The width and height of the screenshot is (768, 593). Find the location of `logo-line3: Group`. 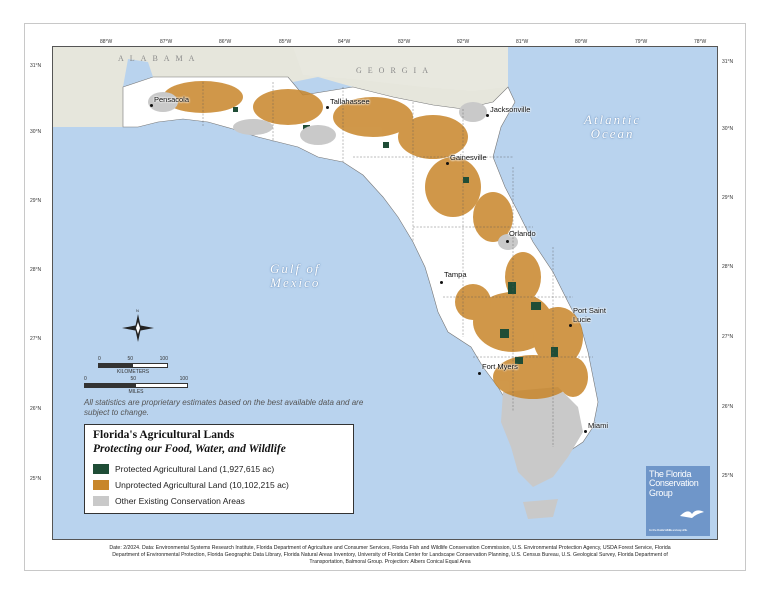

logo-line3: Group is located at coordinates (661, 492).